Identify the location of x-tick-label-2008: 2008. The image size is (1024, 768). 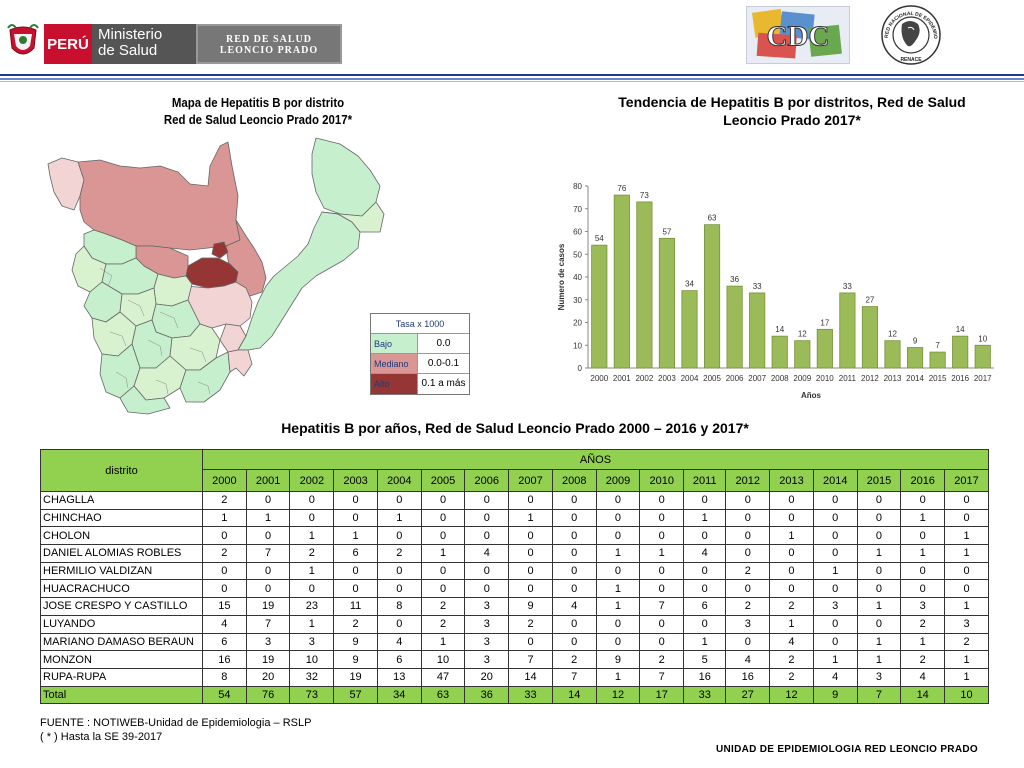
(780, 378).